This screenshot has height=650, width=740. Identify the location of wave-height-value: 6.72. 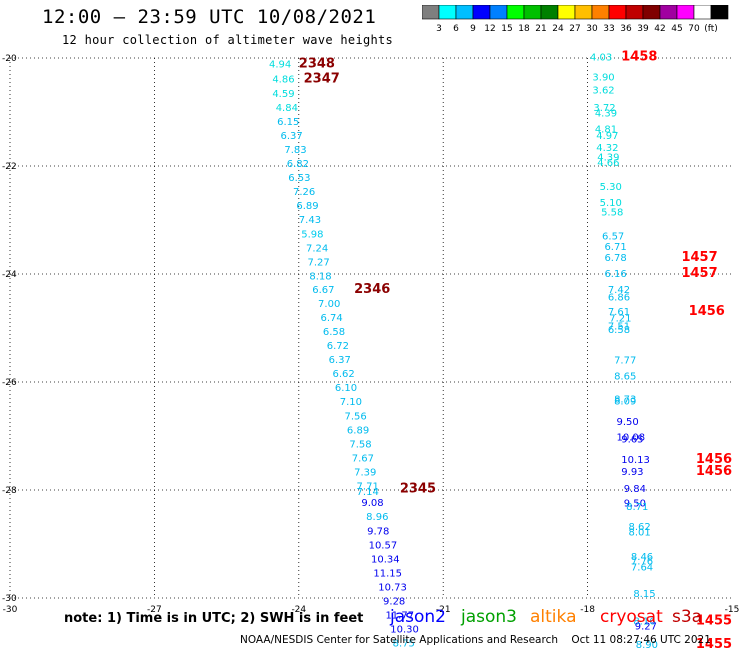
(338, 346).